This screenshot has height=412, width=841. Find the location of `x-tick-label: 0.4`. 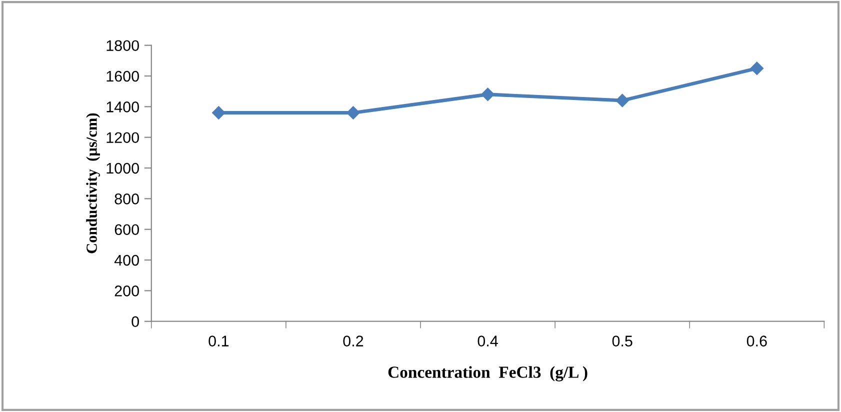

x-tick-label: 0.4 is located at coordinates (488, 341).